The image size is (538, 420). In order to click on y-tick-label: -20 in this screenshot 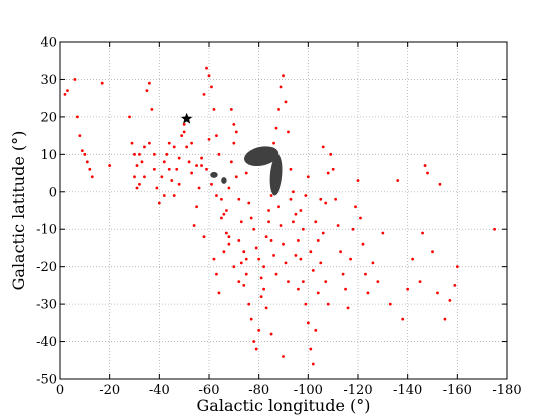, I will do `click(46, 267)`.